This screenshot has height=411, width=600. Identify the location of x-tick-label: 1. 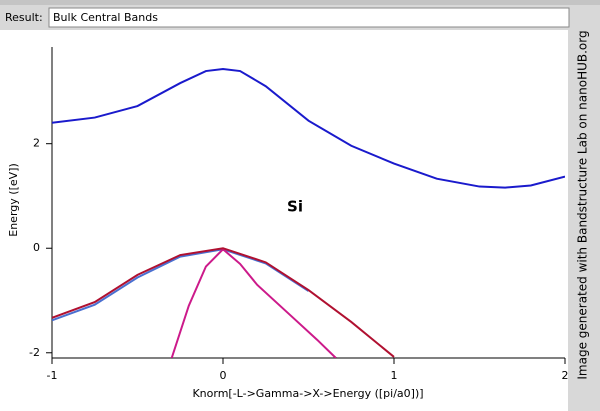
(394, 375).